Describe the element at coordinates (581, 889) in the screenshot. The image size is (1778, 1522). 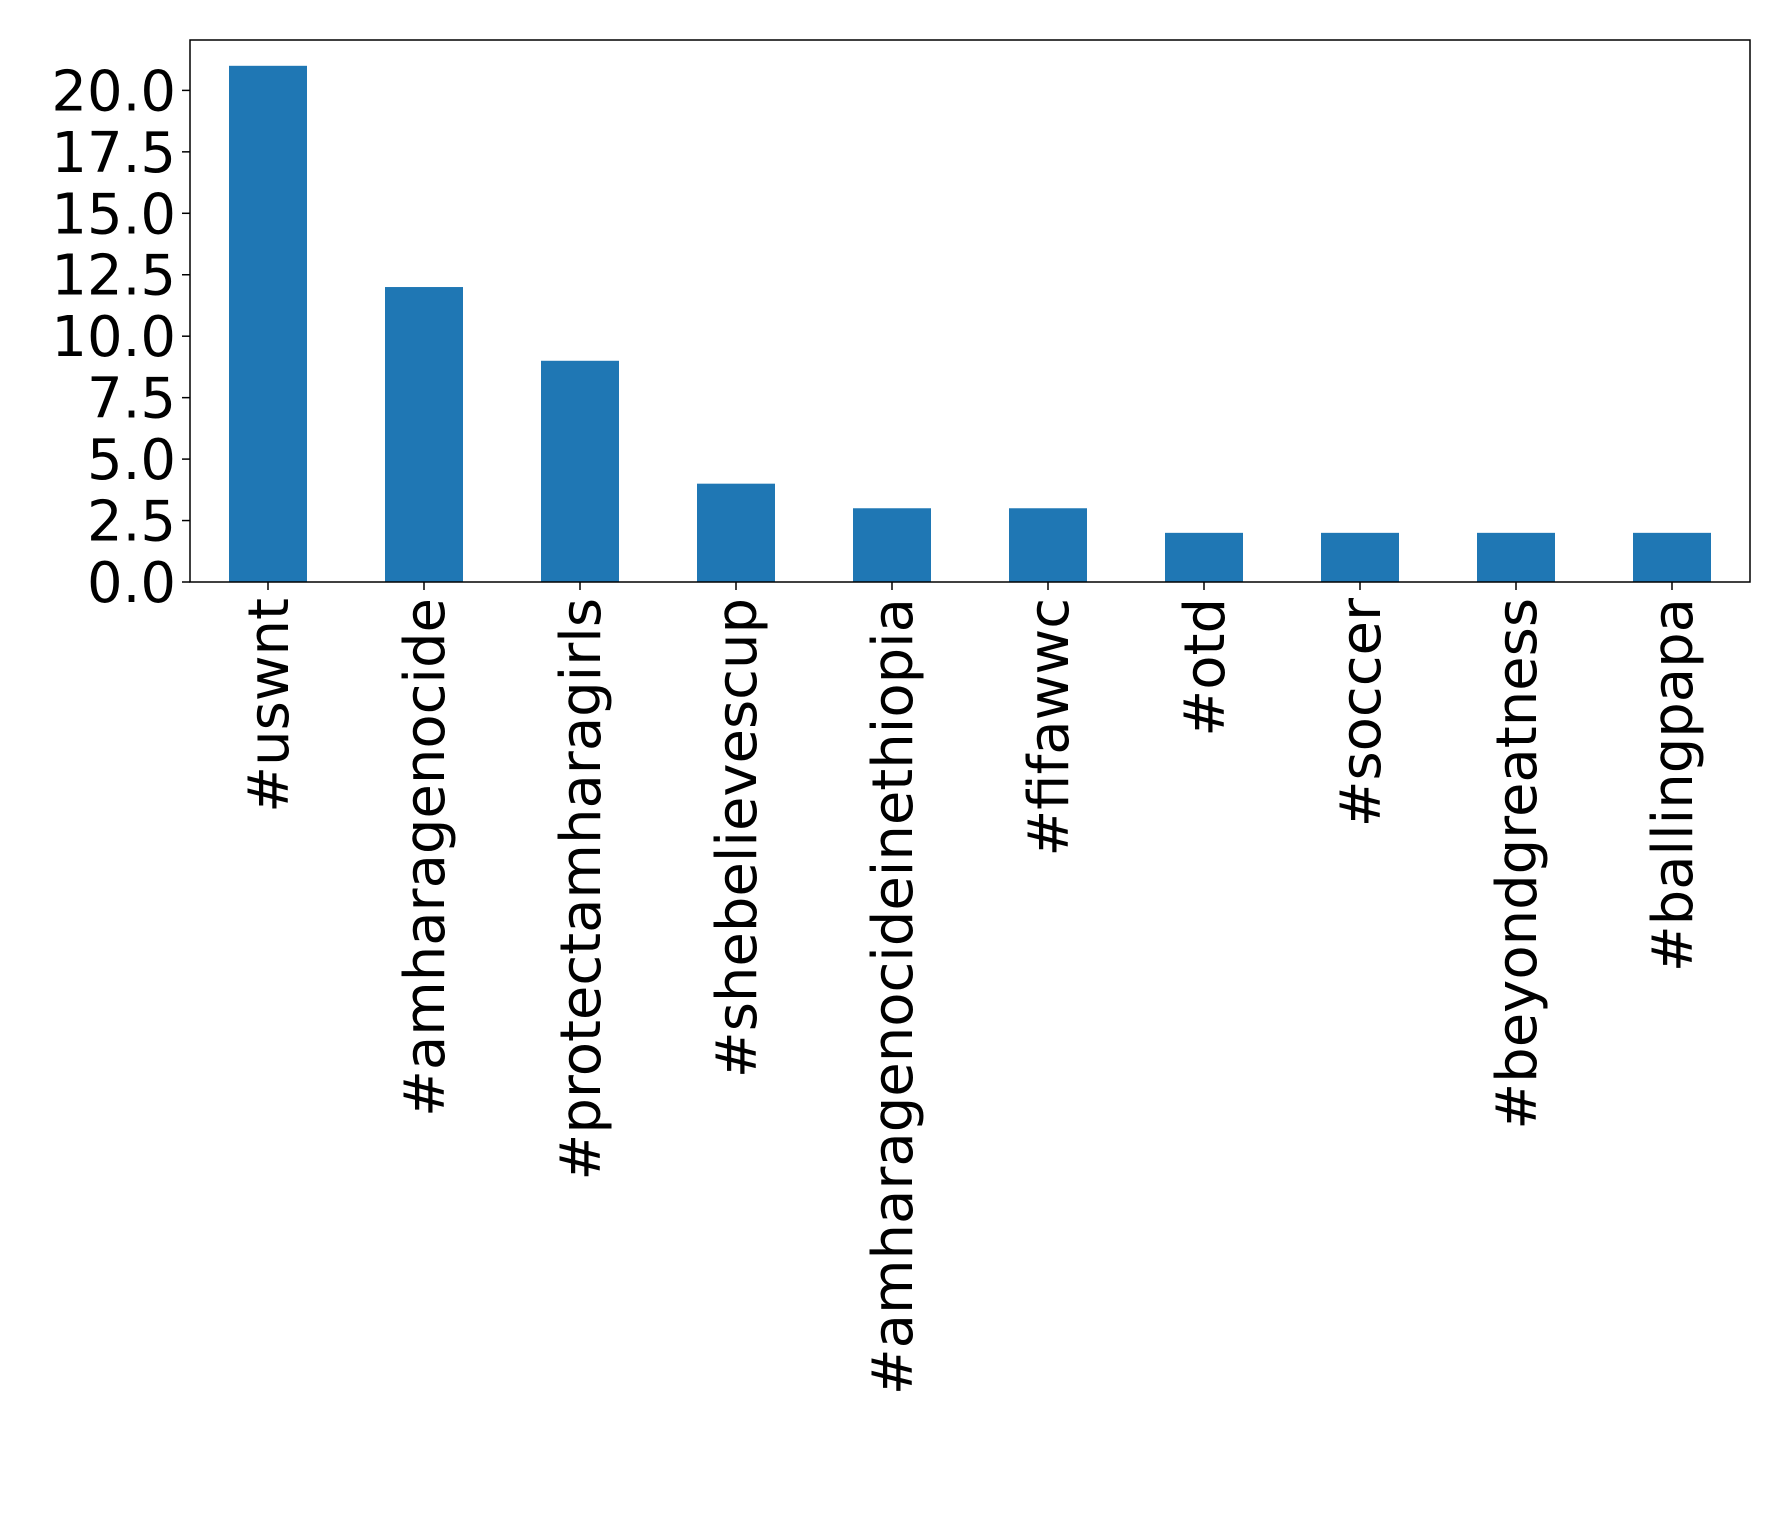
I see `x-tick-label: #protectamharagirls` at that location.